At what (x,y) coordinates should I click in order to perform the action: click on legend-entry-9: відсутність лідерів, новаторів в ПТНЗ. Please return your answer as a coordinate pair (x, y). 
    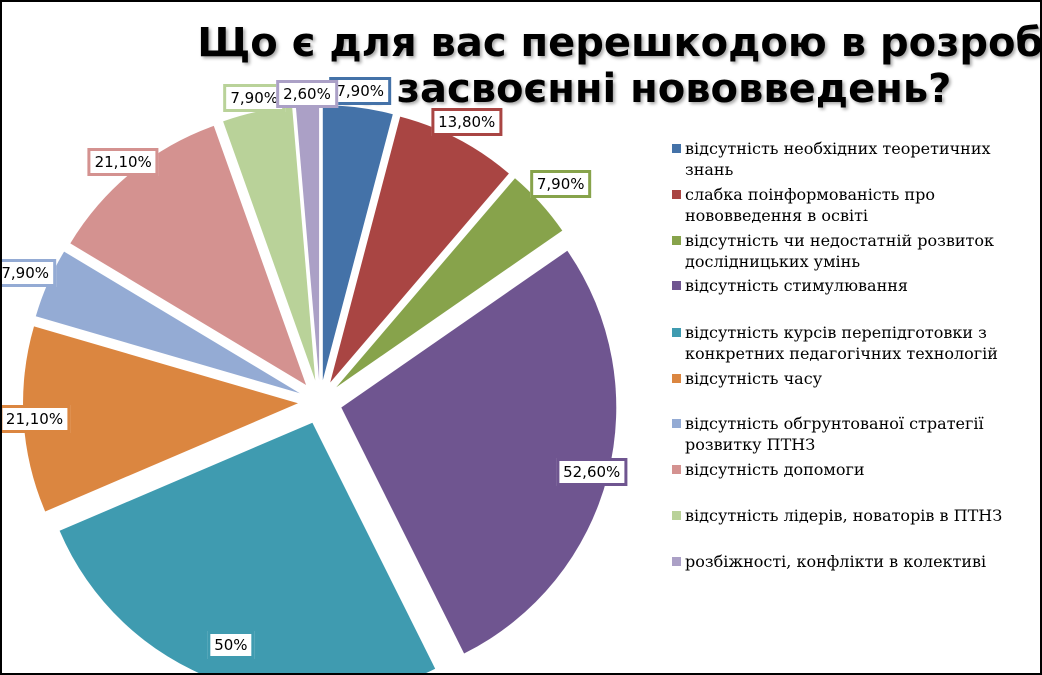
    Looking at the image, I should click on (842, 515).